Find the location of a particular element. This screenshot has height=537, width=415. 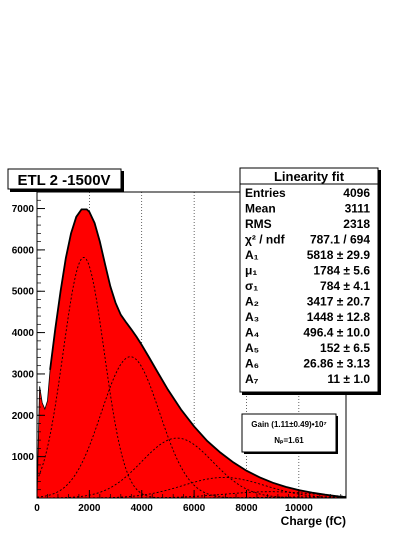

y-tick-label: 6000 is located at coordinates (23, 250).